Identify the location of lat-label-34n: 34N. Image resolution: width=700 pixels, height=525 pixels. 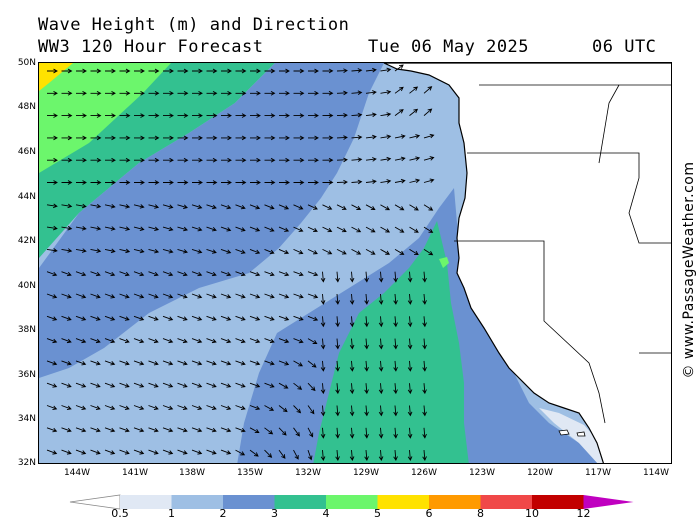
(26, 419).